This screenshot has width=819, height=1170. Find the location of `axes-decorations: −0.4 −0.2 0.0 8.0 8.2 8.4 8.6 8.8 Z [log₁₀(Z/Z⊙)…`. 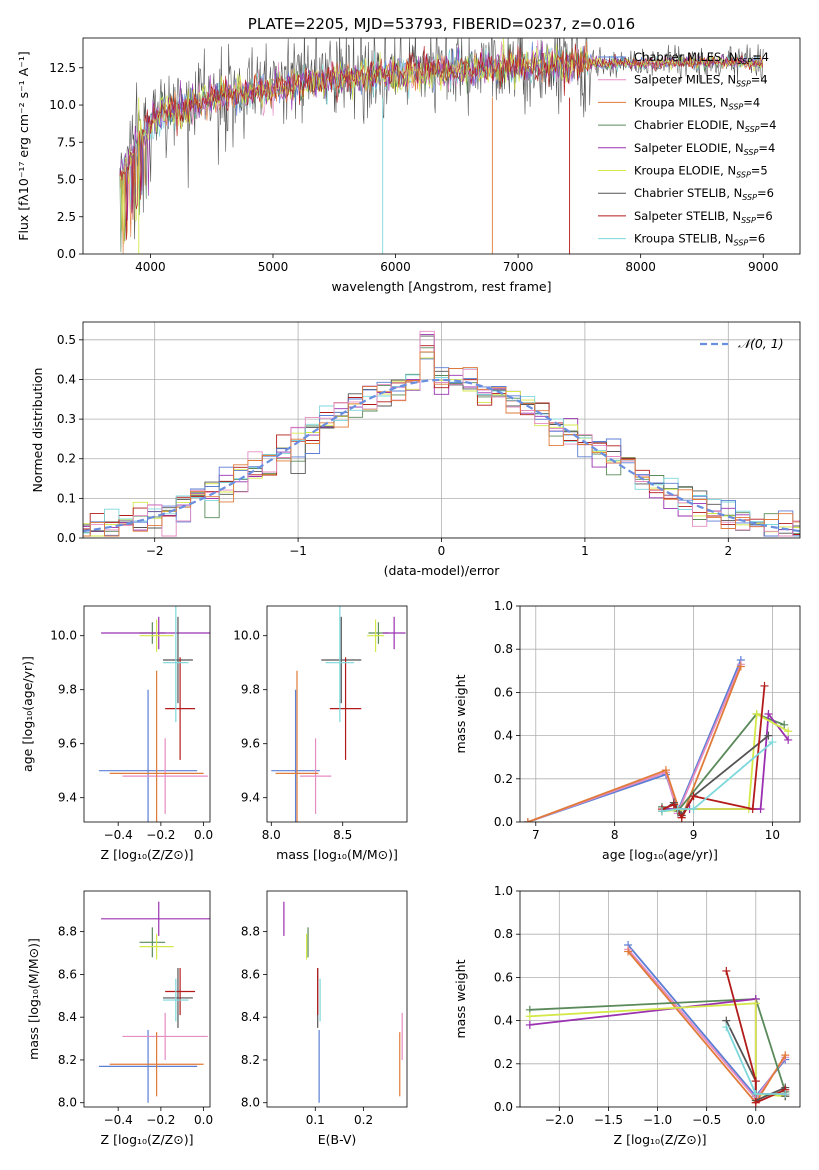

axes-decorations: −0.4 −0.2 0.0 8.0 8.2 8.4 8.6 8.8 Z [log₁₀(Z/Z⊙)… is located at coordinates (119, 1018).